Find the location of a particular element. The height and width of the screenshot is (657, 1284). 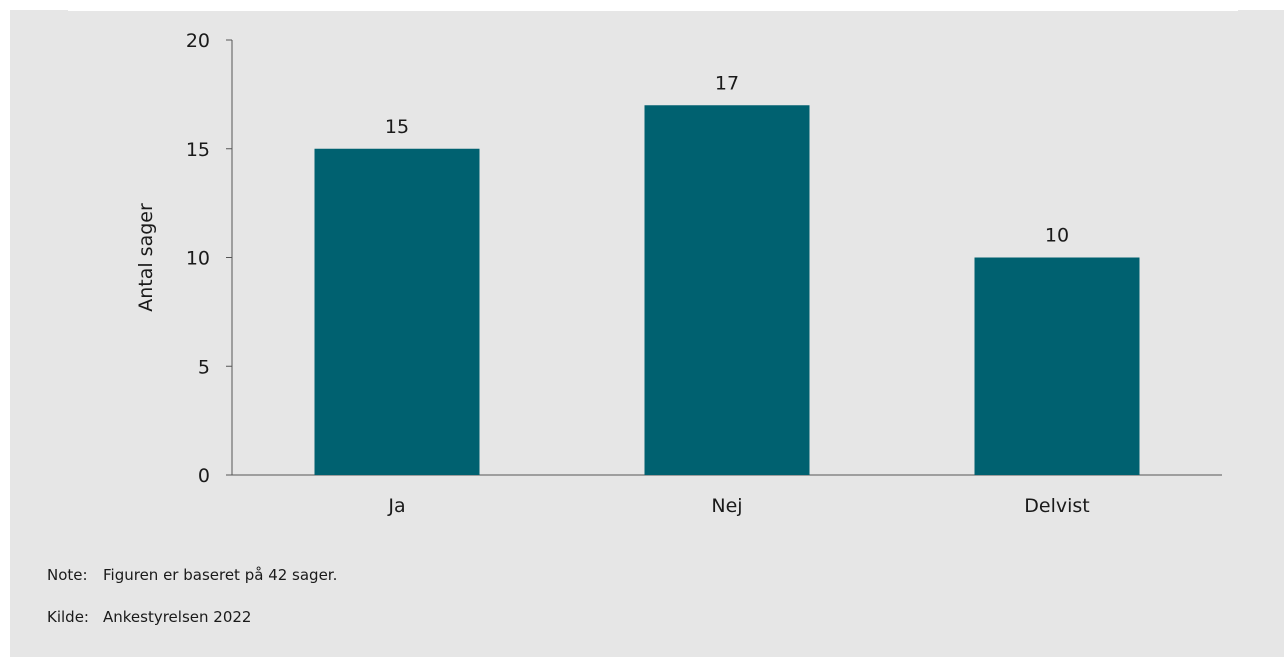

y-tick-label: 15 is located at coordinates (198, 150).